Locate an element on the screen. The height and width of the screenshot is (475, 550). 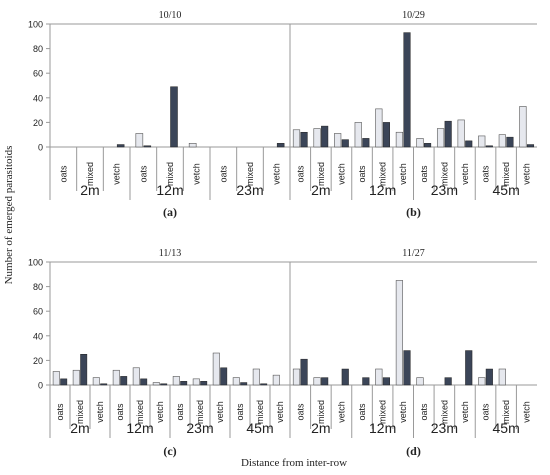
panel-letter: (b) is located at coordinates (413, 212).